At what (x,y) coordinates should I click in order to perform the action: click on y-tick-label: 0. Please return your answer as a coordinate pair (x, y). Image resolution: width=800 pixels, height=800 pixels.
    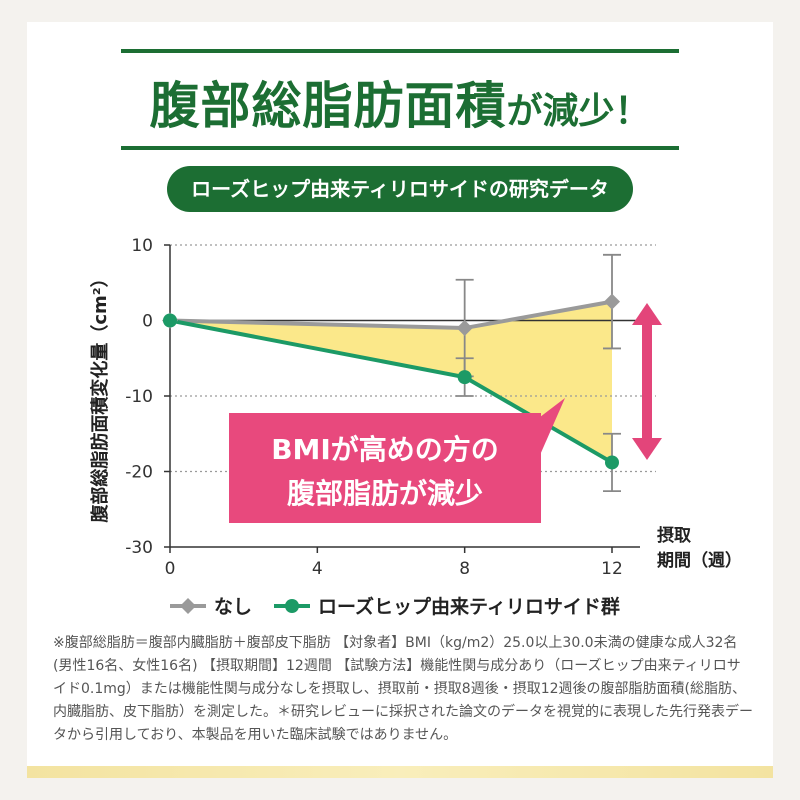
    Looking at the image, I should click on (147, 322).